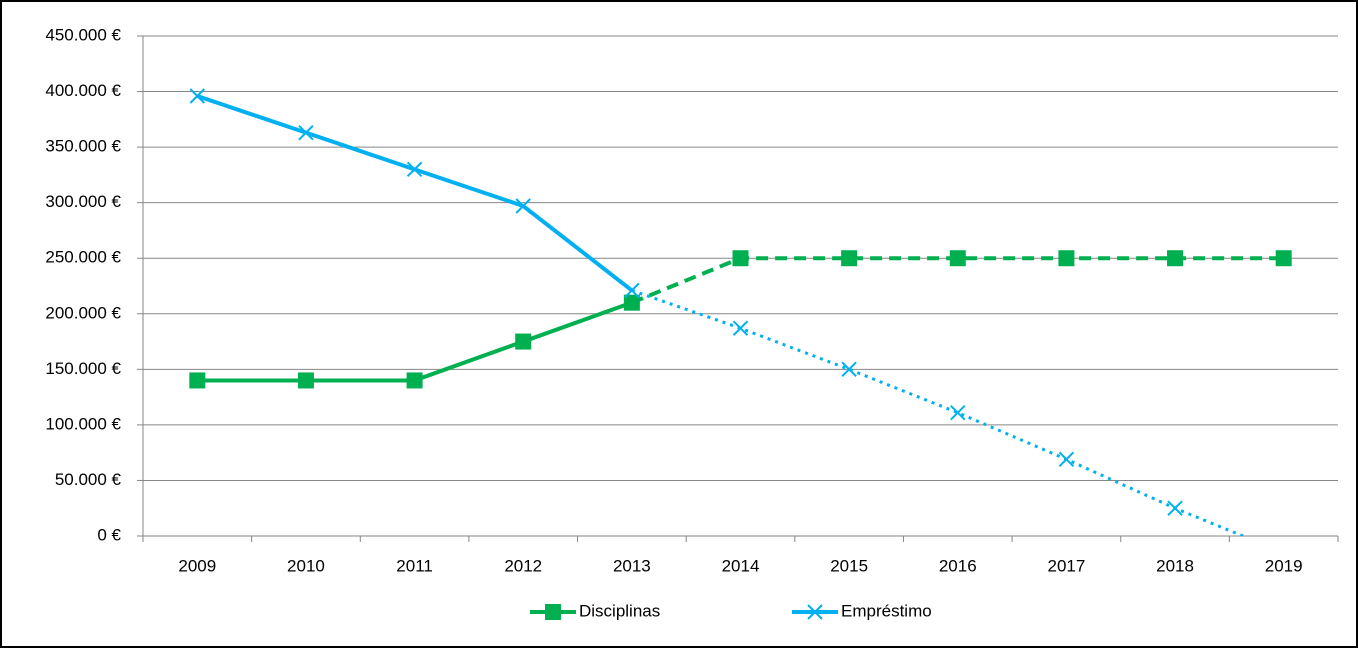 This screenshot has height=648, width=1358. What do you see at coordinates (1175, 565) in the screenshot?
I see `x-tick-label: 2018` at bounding box center [1175, 565].